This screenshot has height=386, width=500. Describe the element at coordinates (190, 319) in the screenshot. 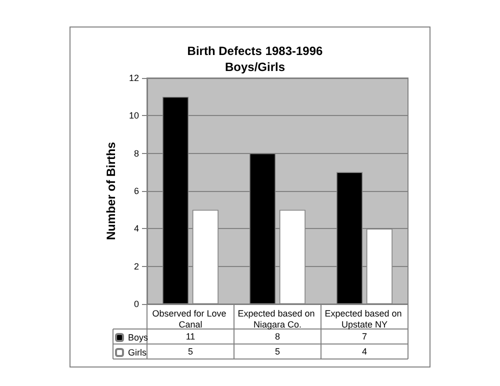

I see `x-tick-label: Observed for Love Canal` at that location.